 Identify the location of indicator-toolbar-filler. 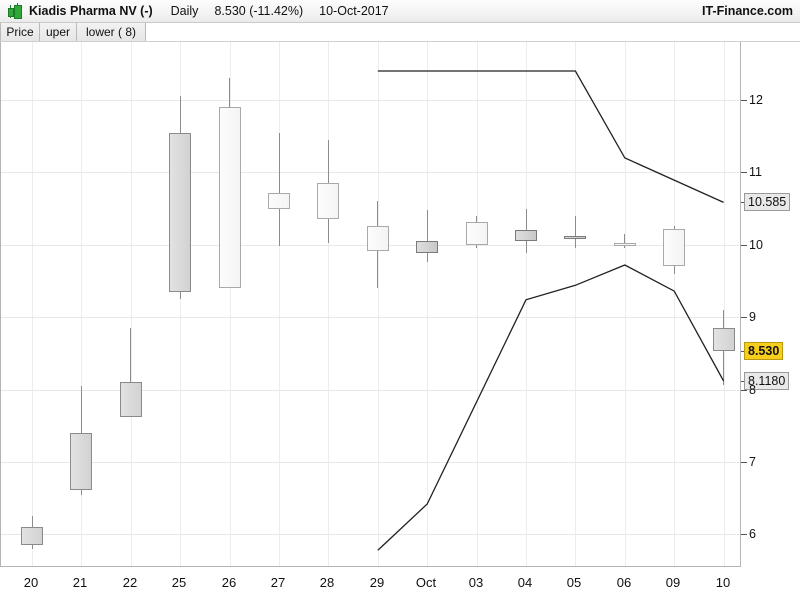
(473, 32).